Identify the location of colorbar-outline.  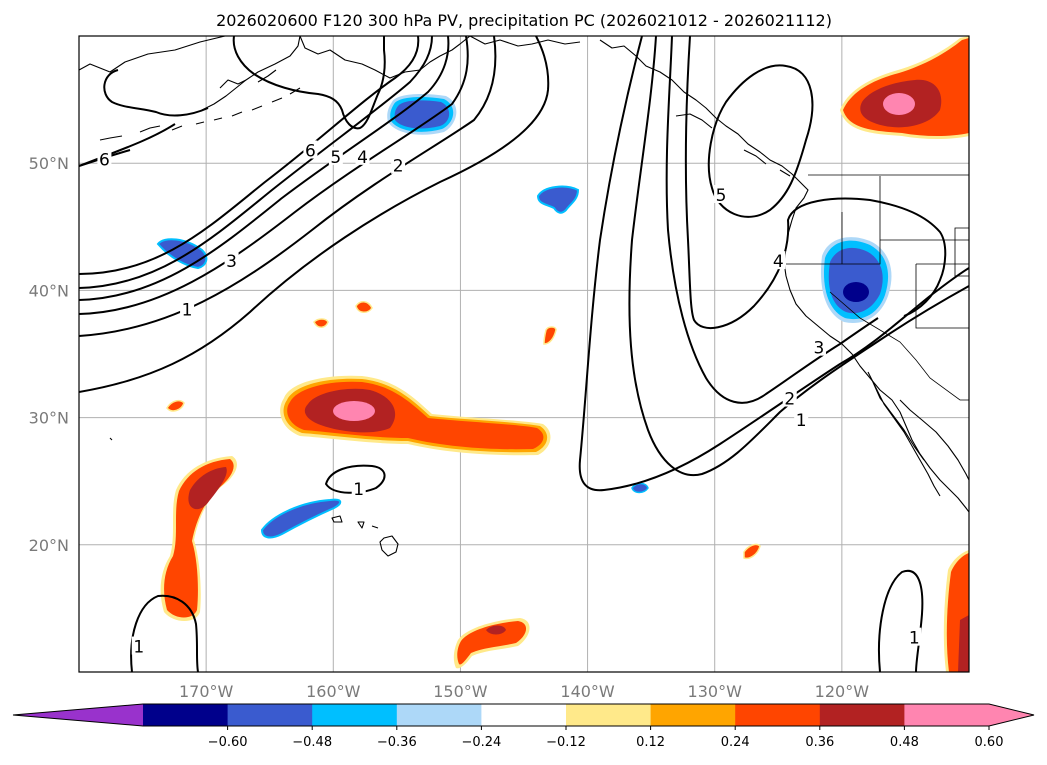
(523, 715).